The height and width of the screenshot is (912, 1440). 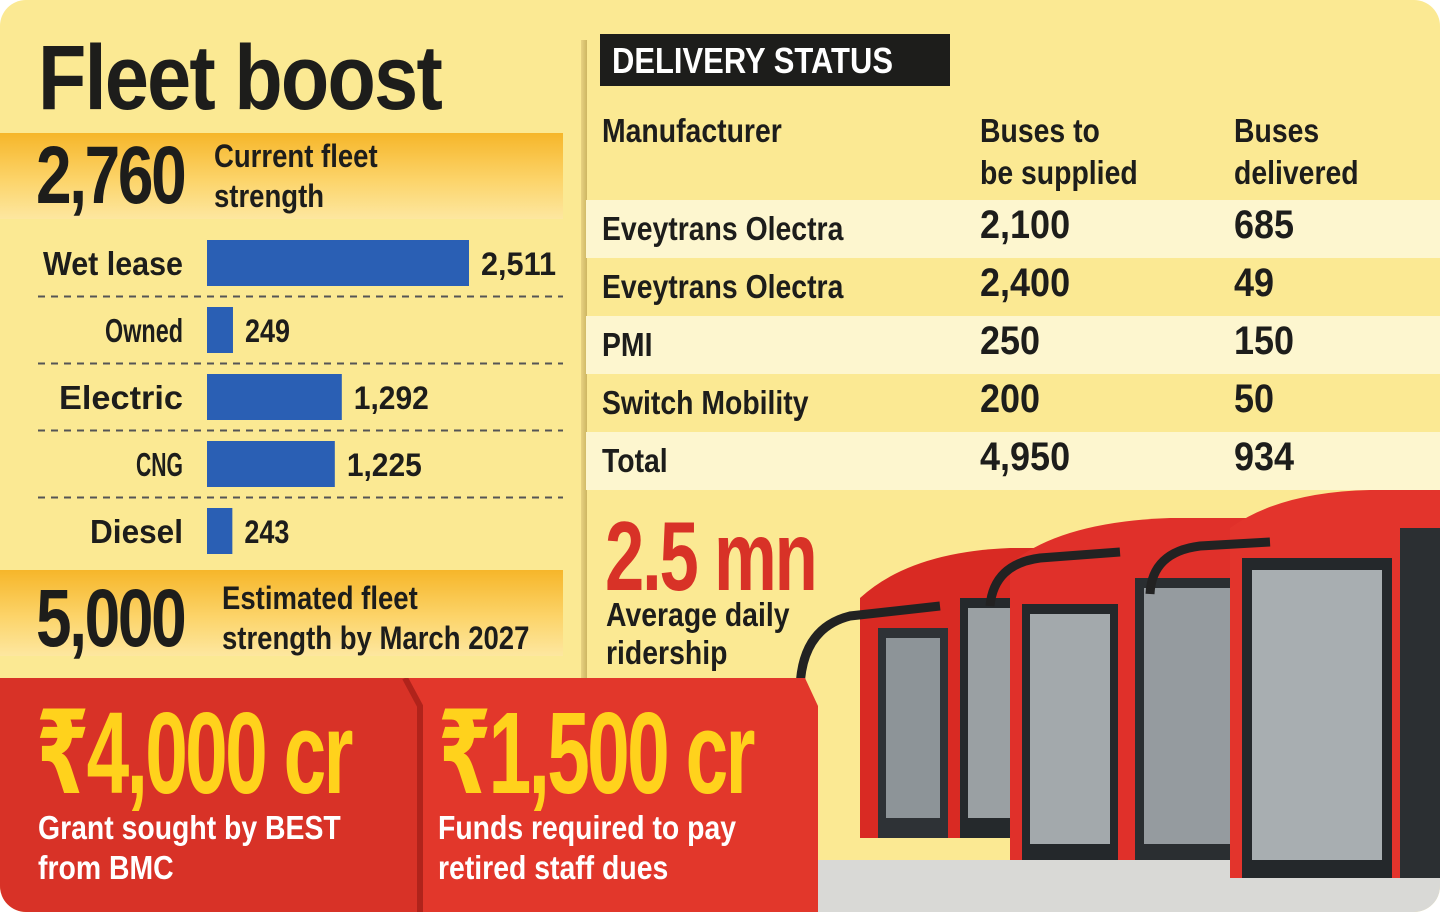 What do you see at coordinates (1010, 341) in the screenshot?
I see `row-supplied: 250` at bounding box center [1010, 341].